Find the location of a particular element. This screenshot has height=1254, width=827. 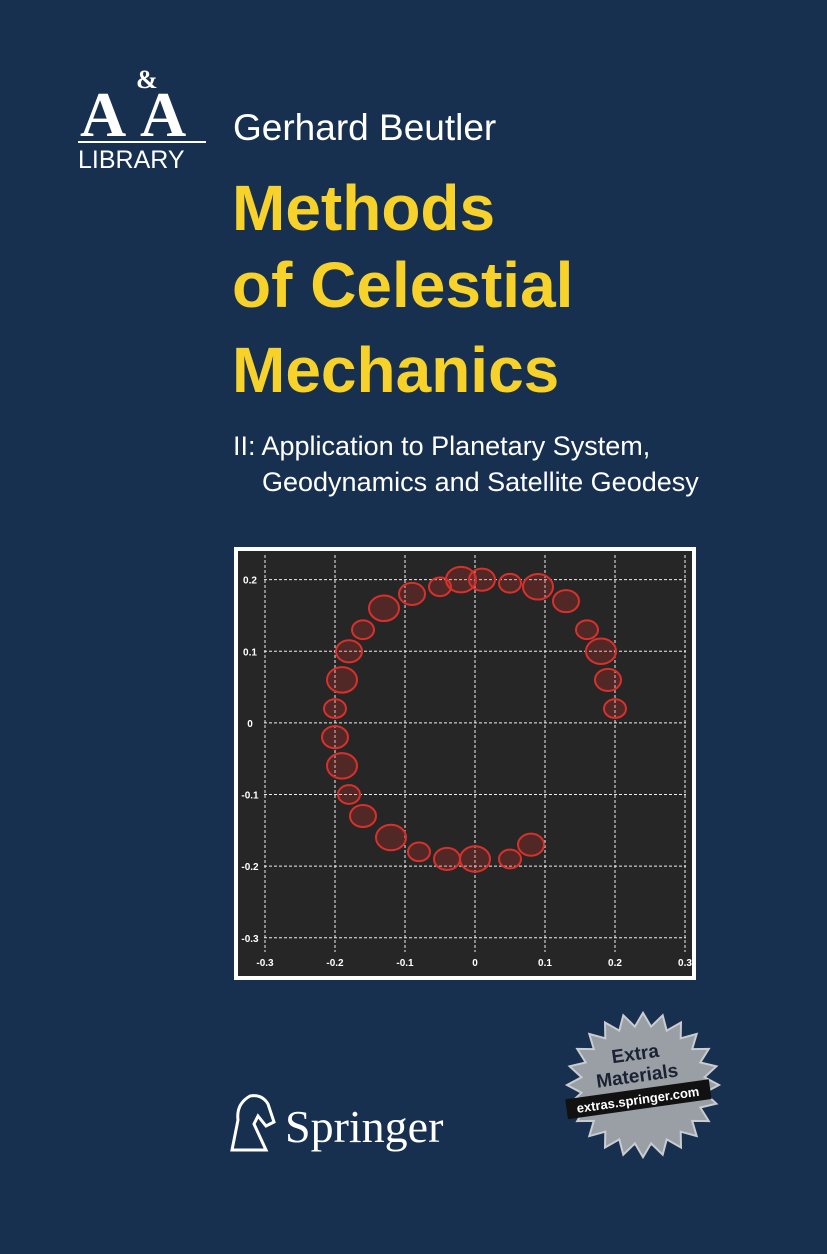

title-line: of Celestial is located at coordinates (402, 285).